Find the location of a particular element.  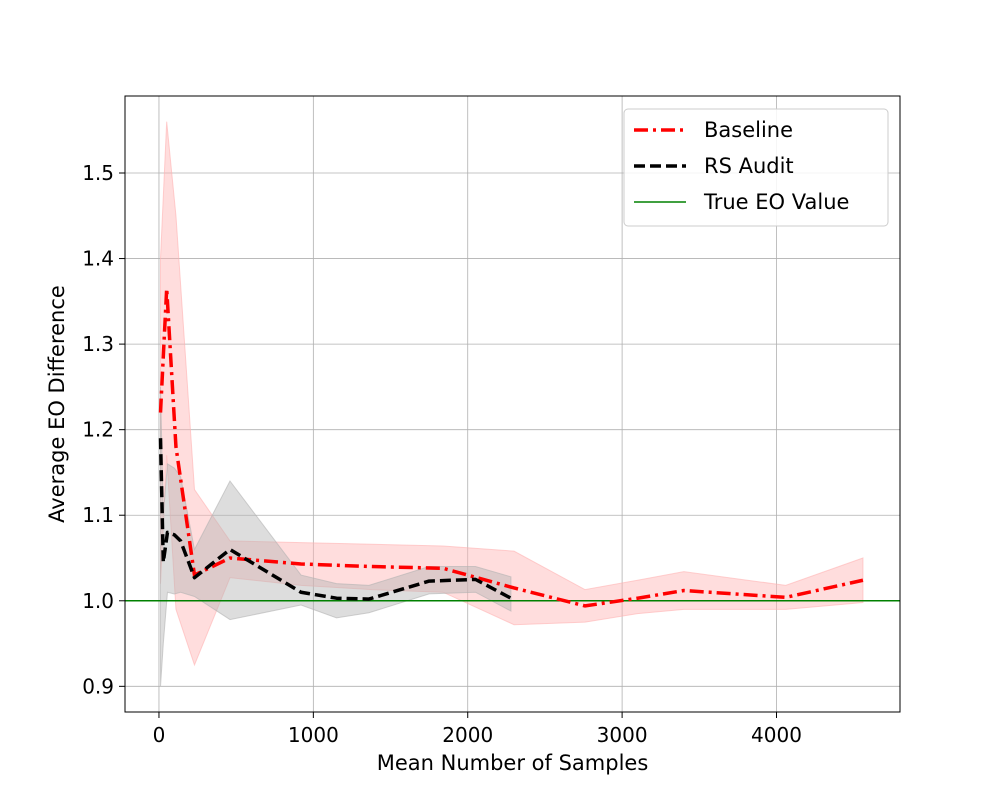

y-tick-label: 0.9 is located at coordinates (98, 686).